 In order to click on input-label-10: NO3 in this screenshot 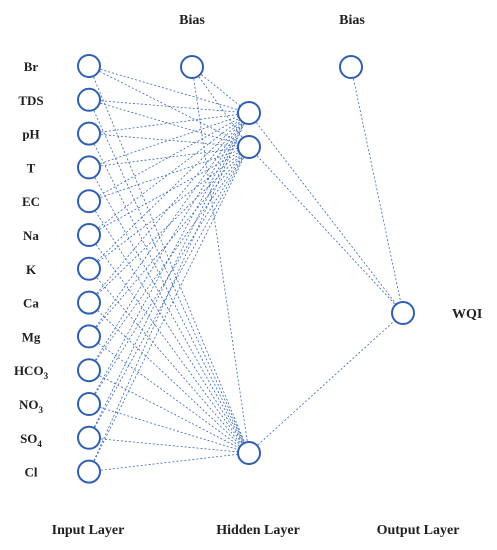, I will do `click(31, 406)`.